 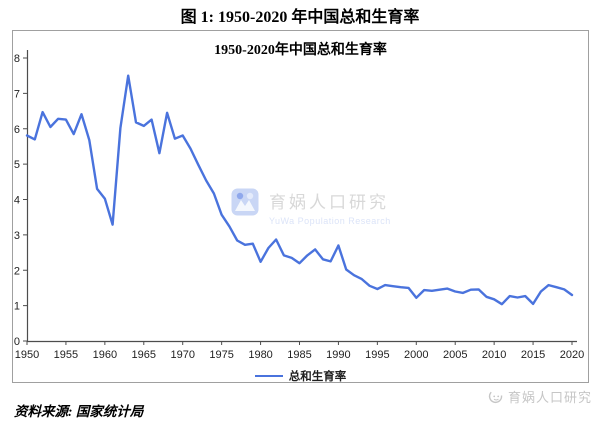 What do you see at coordinates (300, 17) in the screenshot?
I see `figure-caption: 图 1: 1950-2020 年中国总和生育率` at bounding box center [300, 17].